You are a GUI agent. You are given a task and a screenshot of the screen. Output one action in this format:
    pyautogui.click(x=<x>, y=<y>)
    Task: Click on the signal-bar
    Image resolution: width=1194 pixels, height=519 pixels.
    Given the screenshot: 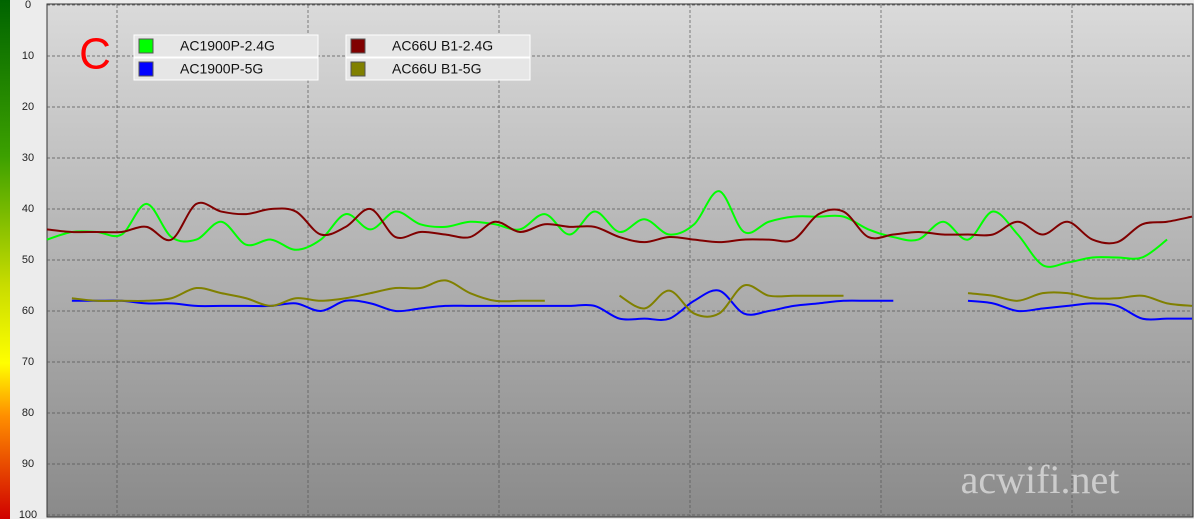 What is the action you would take?
    pyautogui.click(x=5, y=259)
    